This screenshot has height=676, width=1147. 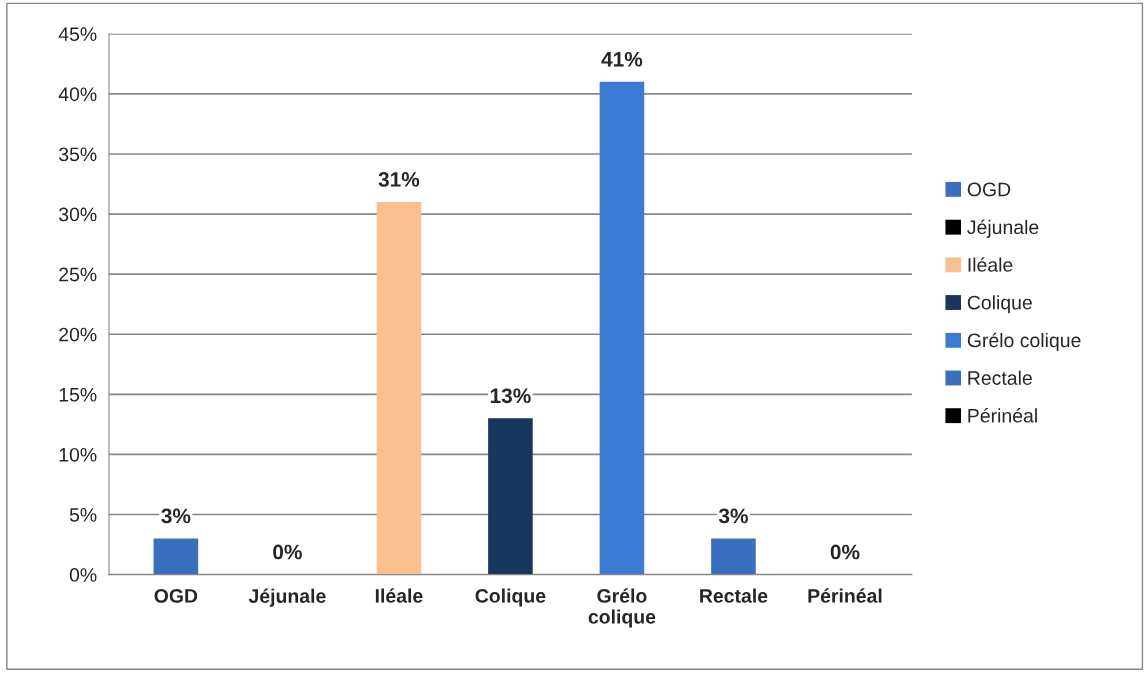 I want to click on legend-label: Grélo colique, so click(x=1024, y=342).